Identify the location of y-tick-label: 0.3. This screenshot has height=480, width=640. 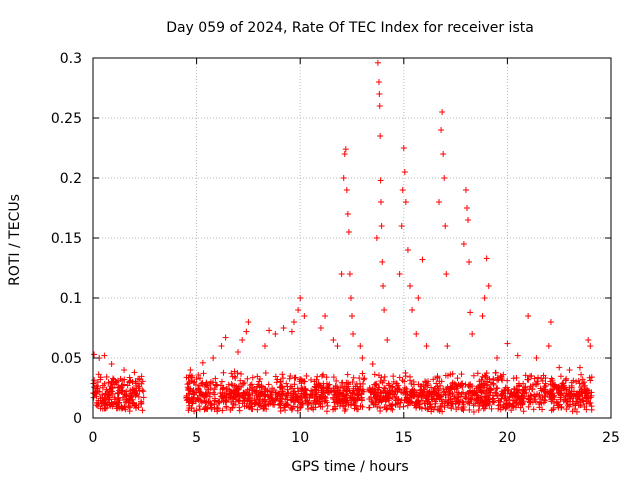
(71, 59).